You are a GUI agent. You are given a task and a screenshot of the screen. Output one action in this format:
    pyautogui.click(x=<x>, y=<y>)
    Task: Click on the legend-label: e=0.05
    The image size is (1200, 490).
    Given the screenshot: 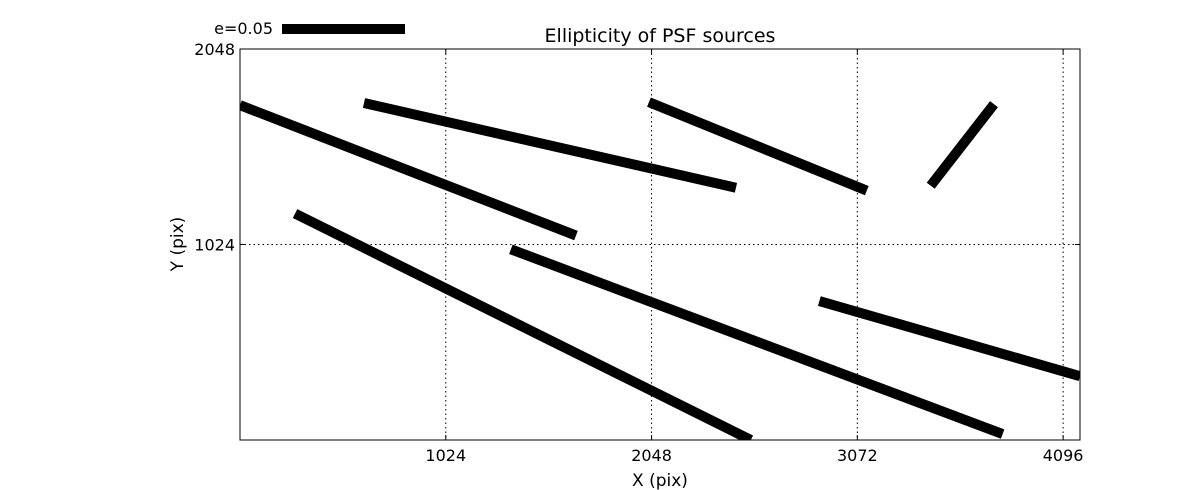 What is the action you would take?
    pyautogui.click(x=243, y=28)
    